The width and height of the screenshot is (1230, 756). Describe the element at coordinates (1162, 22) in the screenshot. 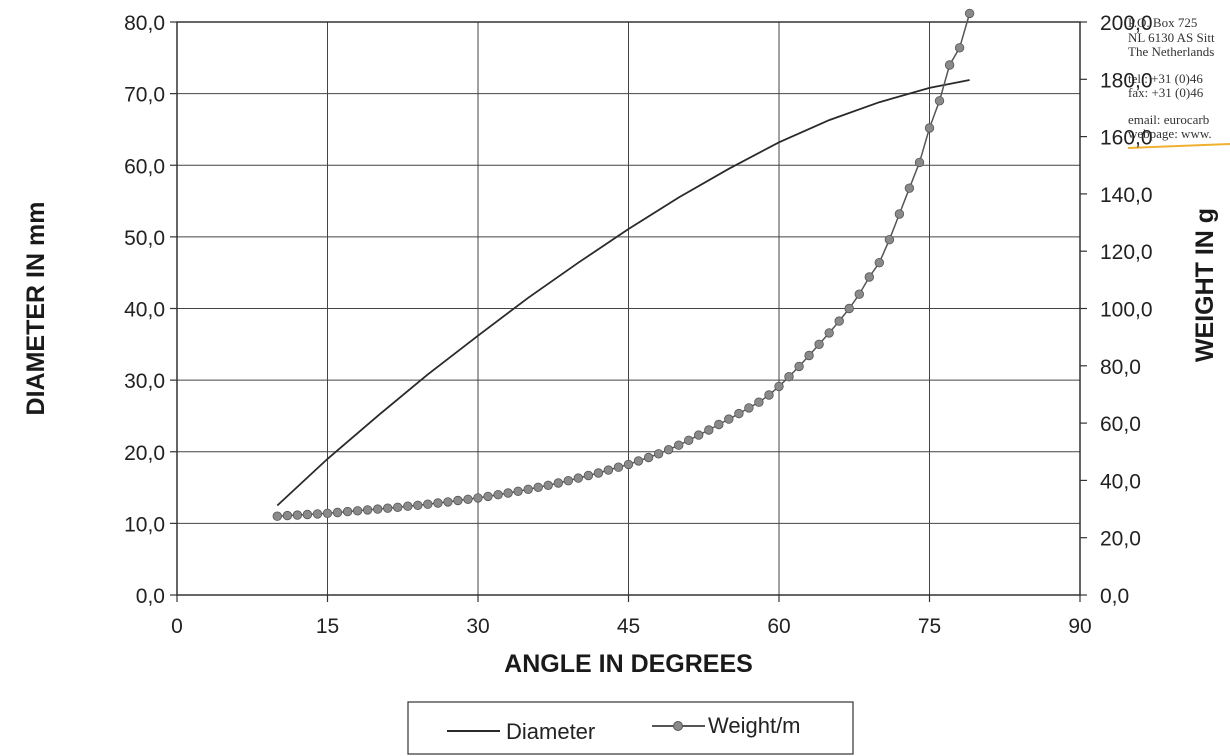

I see `letterhead-line: P.O. Box 725` at that location.